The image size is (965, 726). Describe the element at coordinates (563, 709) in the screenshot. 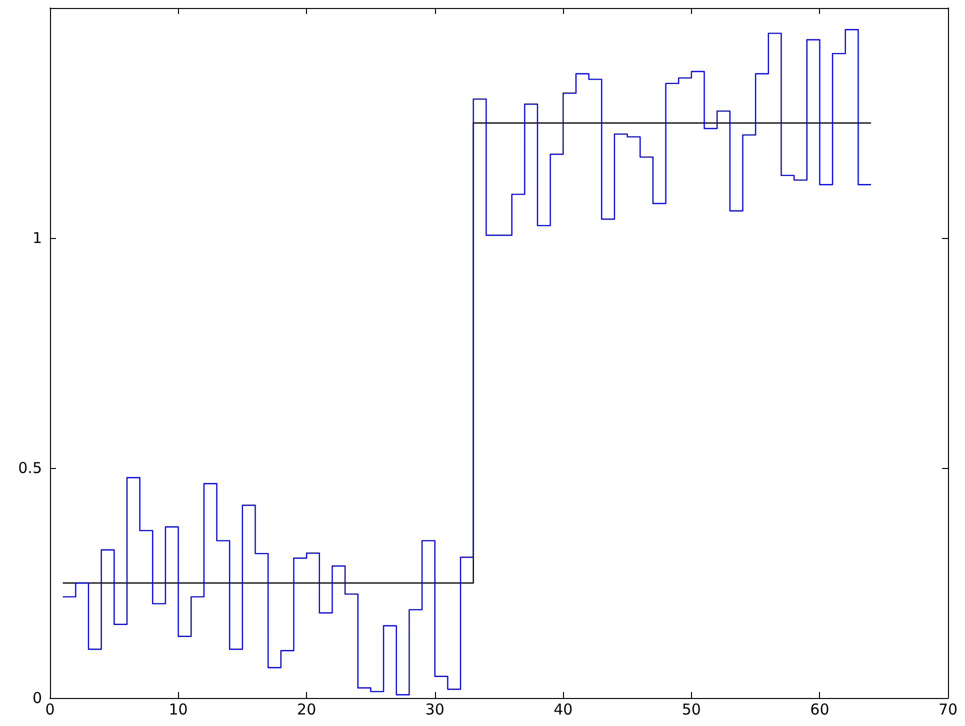

I see `x-tick-label: 40` at that location.